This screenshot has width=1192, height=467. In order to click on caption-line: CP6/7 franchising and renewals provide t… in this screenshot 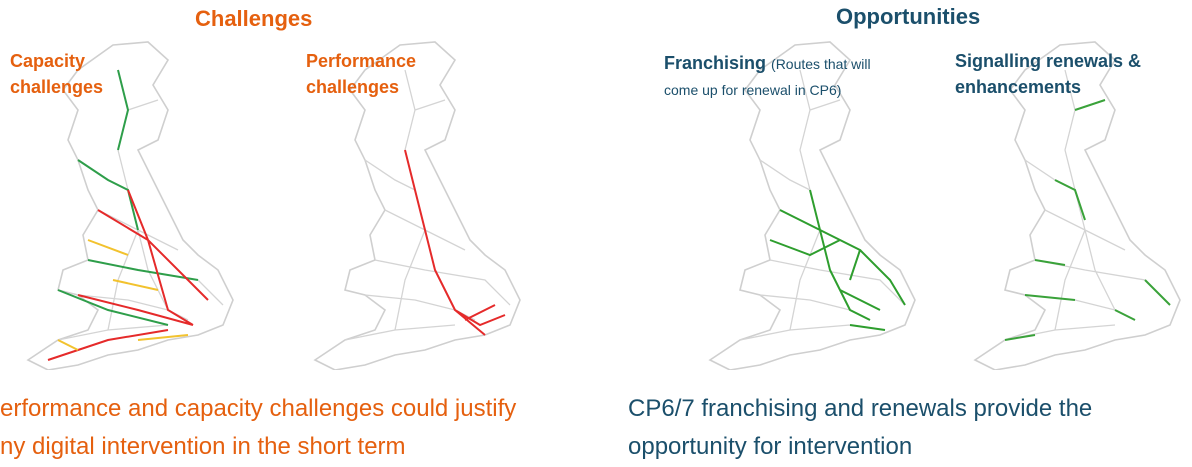, I will do `click(860, 408)`.